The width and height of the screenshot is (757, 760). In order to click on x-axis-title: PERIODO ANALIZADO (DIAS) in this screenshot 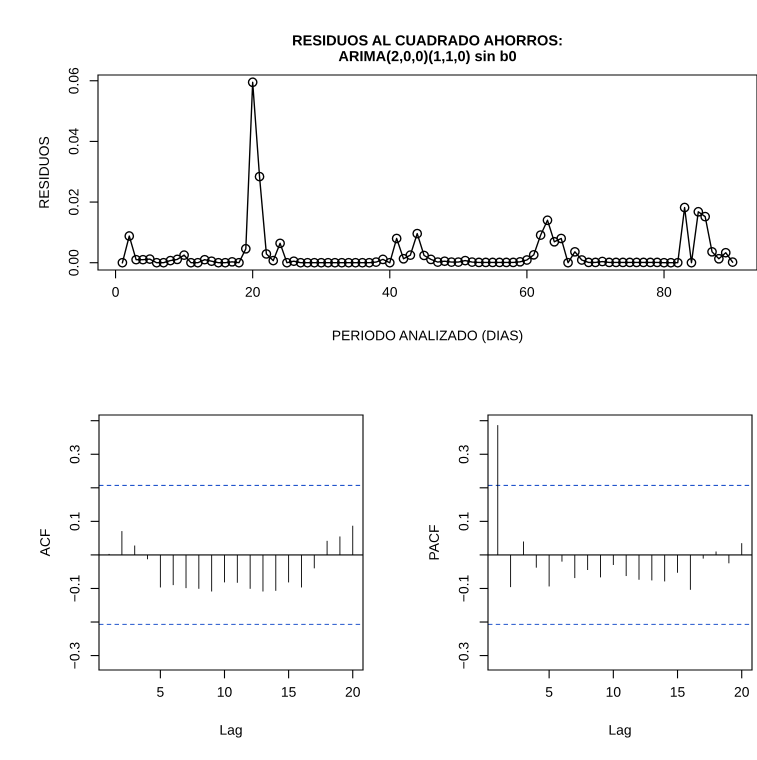, I will do `click(427, 337)`.